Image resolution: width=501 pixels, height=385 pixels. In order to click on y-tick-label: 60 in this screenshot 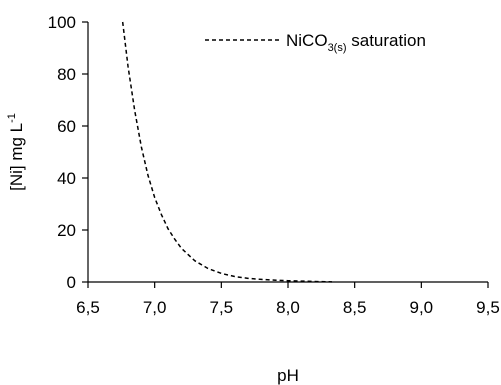, I will do `click(66, 126)`.